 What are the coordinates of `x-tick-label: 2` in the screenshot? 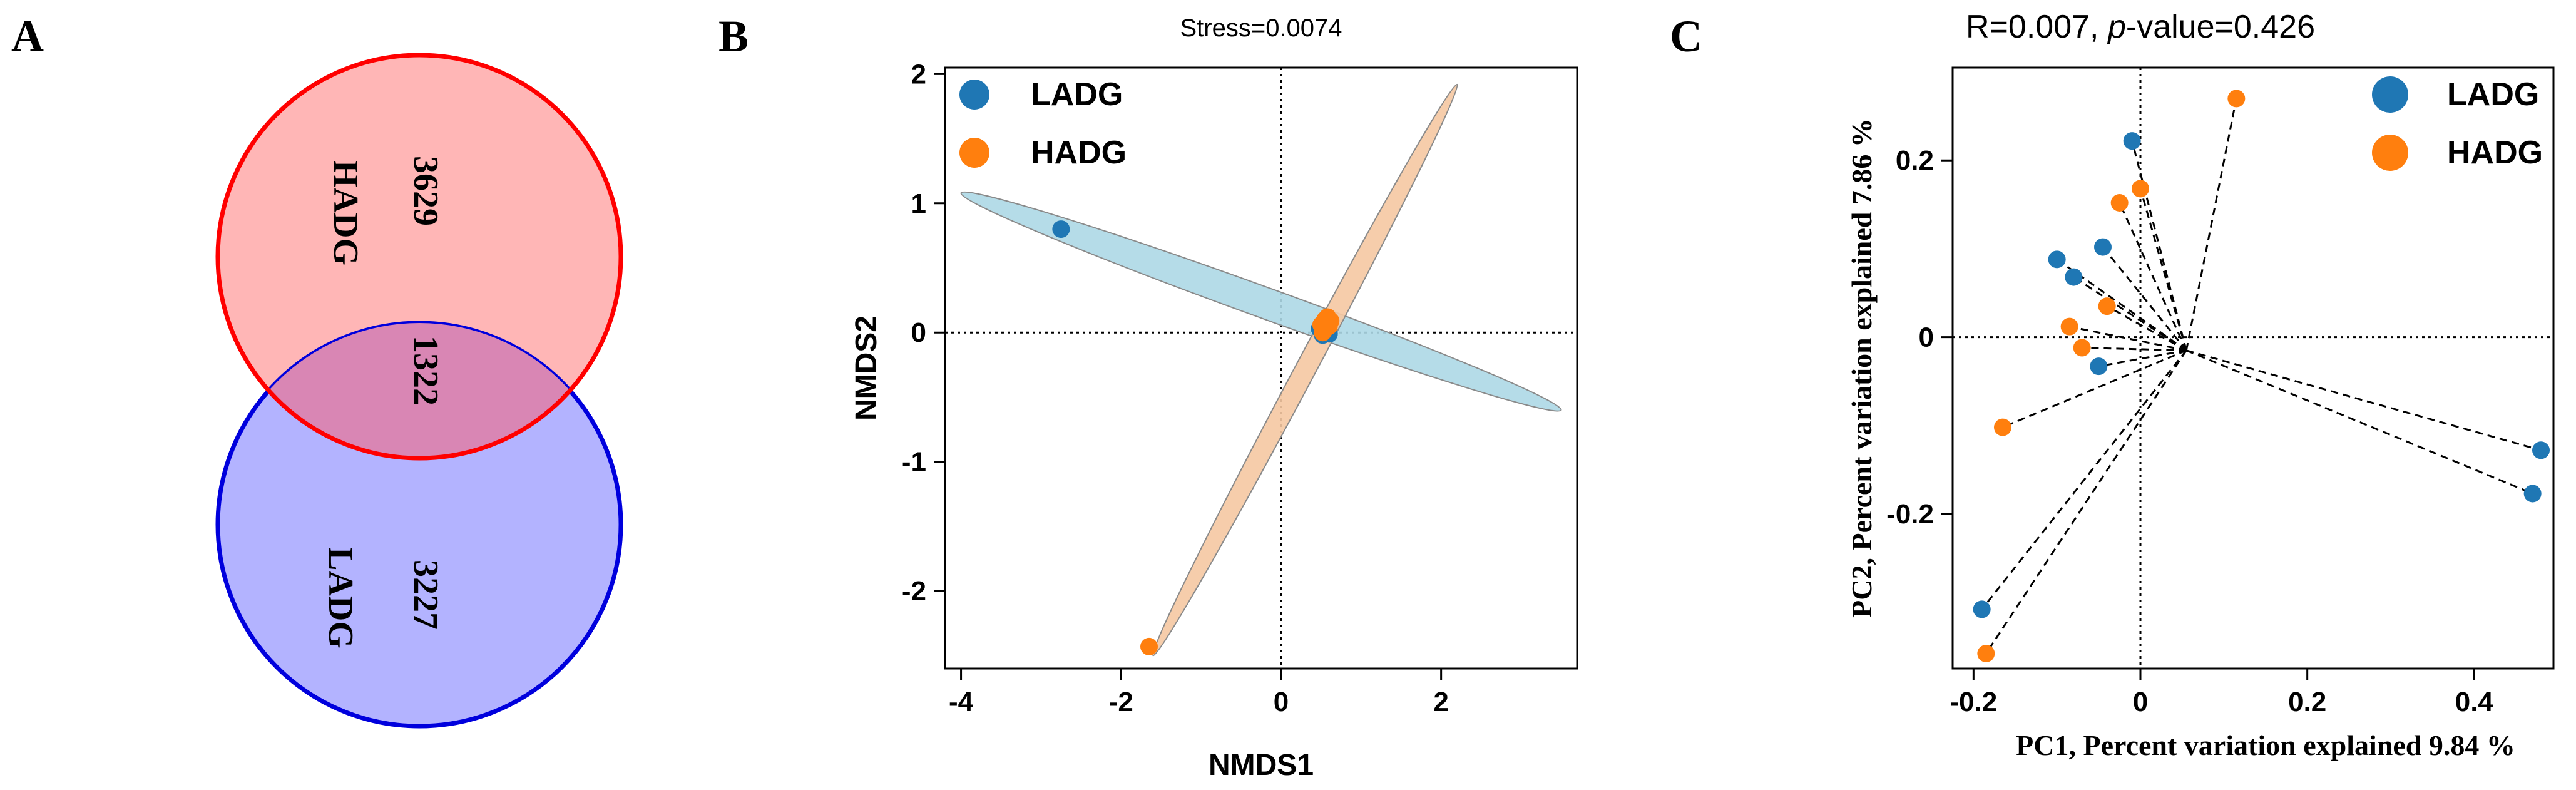 It's located at (1440, 702).